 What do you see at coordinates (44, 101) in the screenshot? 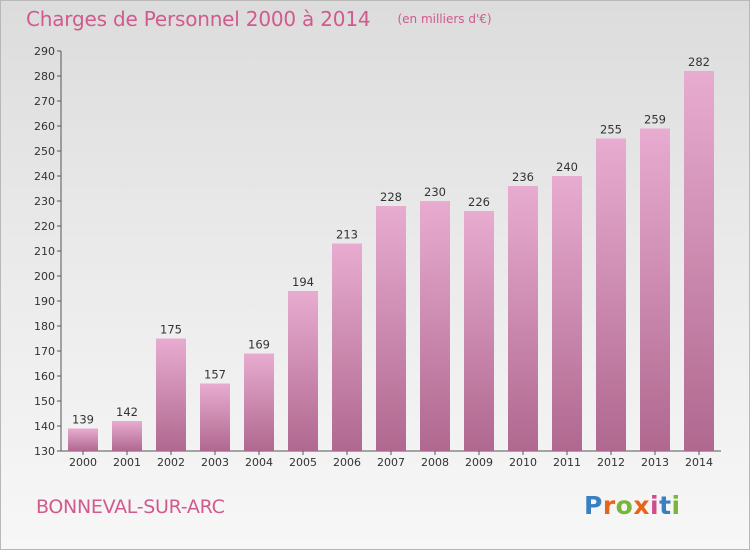
I see `y-tick-label: 270` at bounding box center [44, 101].